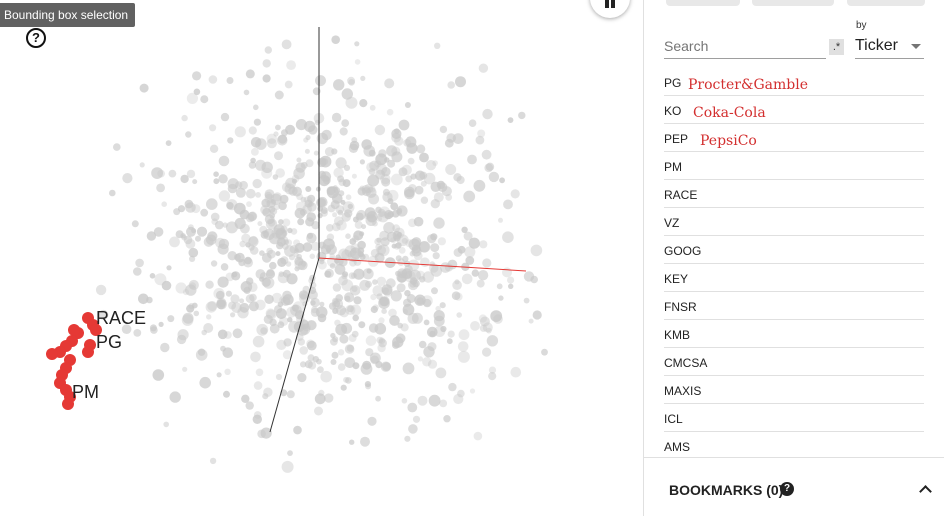 This screenshot has height=517, width=944. I want to click on search-input, so click(745, 46).